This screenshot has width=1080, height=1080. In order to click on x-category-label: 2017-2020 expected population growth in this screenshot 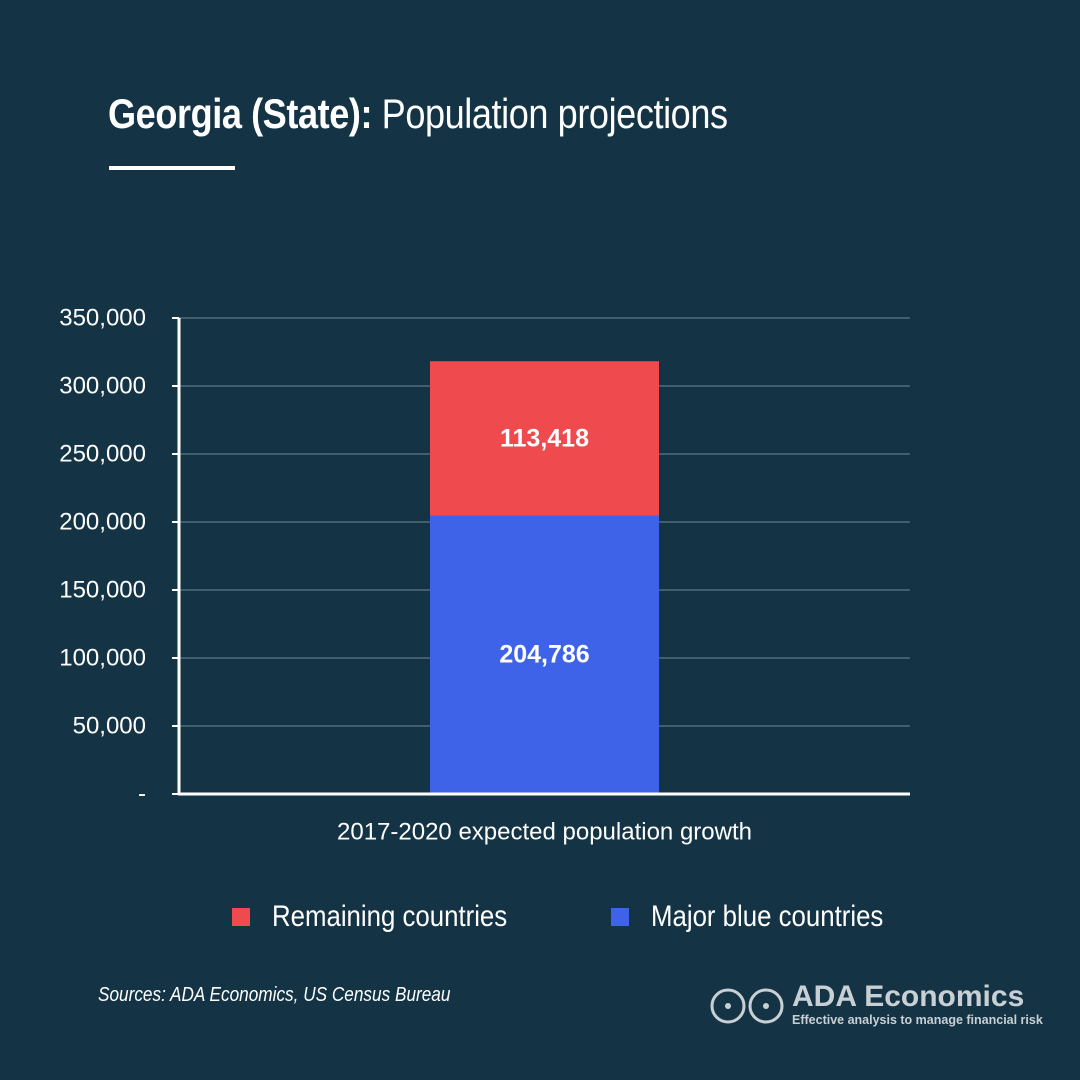, I will do `click(544, 832)`.